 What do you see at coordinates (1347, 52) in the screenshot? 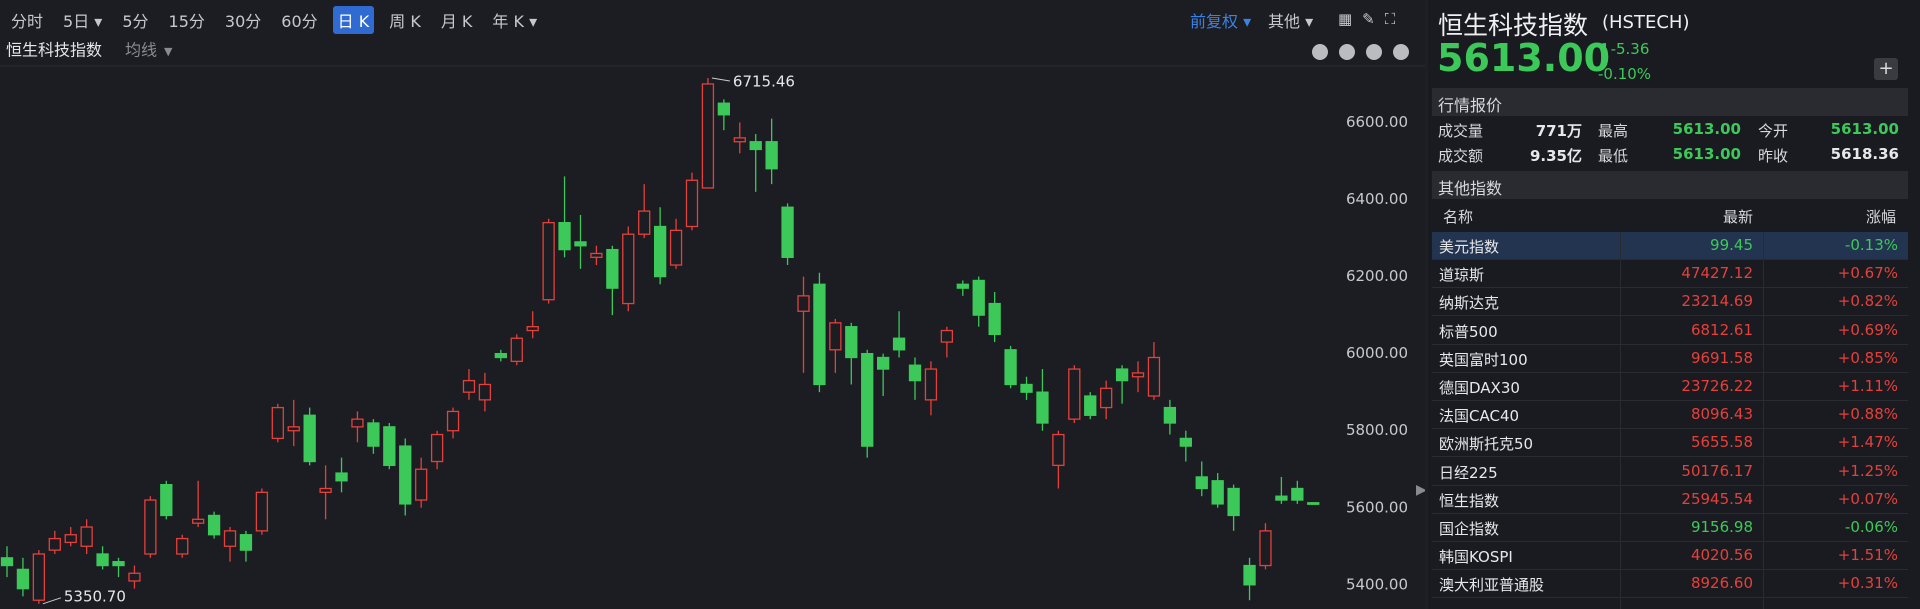
I see `zoom-in` at bounding box center [1347, 52].